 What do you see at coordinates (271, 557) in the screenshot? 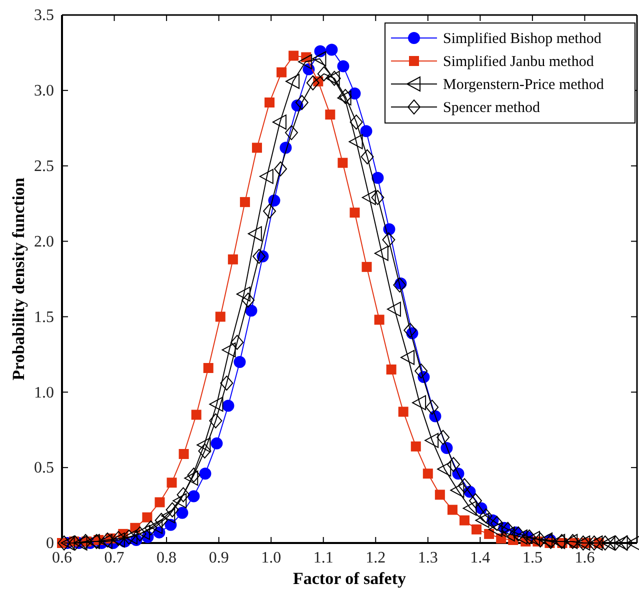
I see `x-tick-label: 1.0` at bounding box center [271, 557].